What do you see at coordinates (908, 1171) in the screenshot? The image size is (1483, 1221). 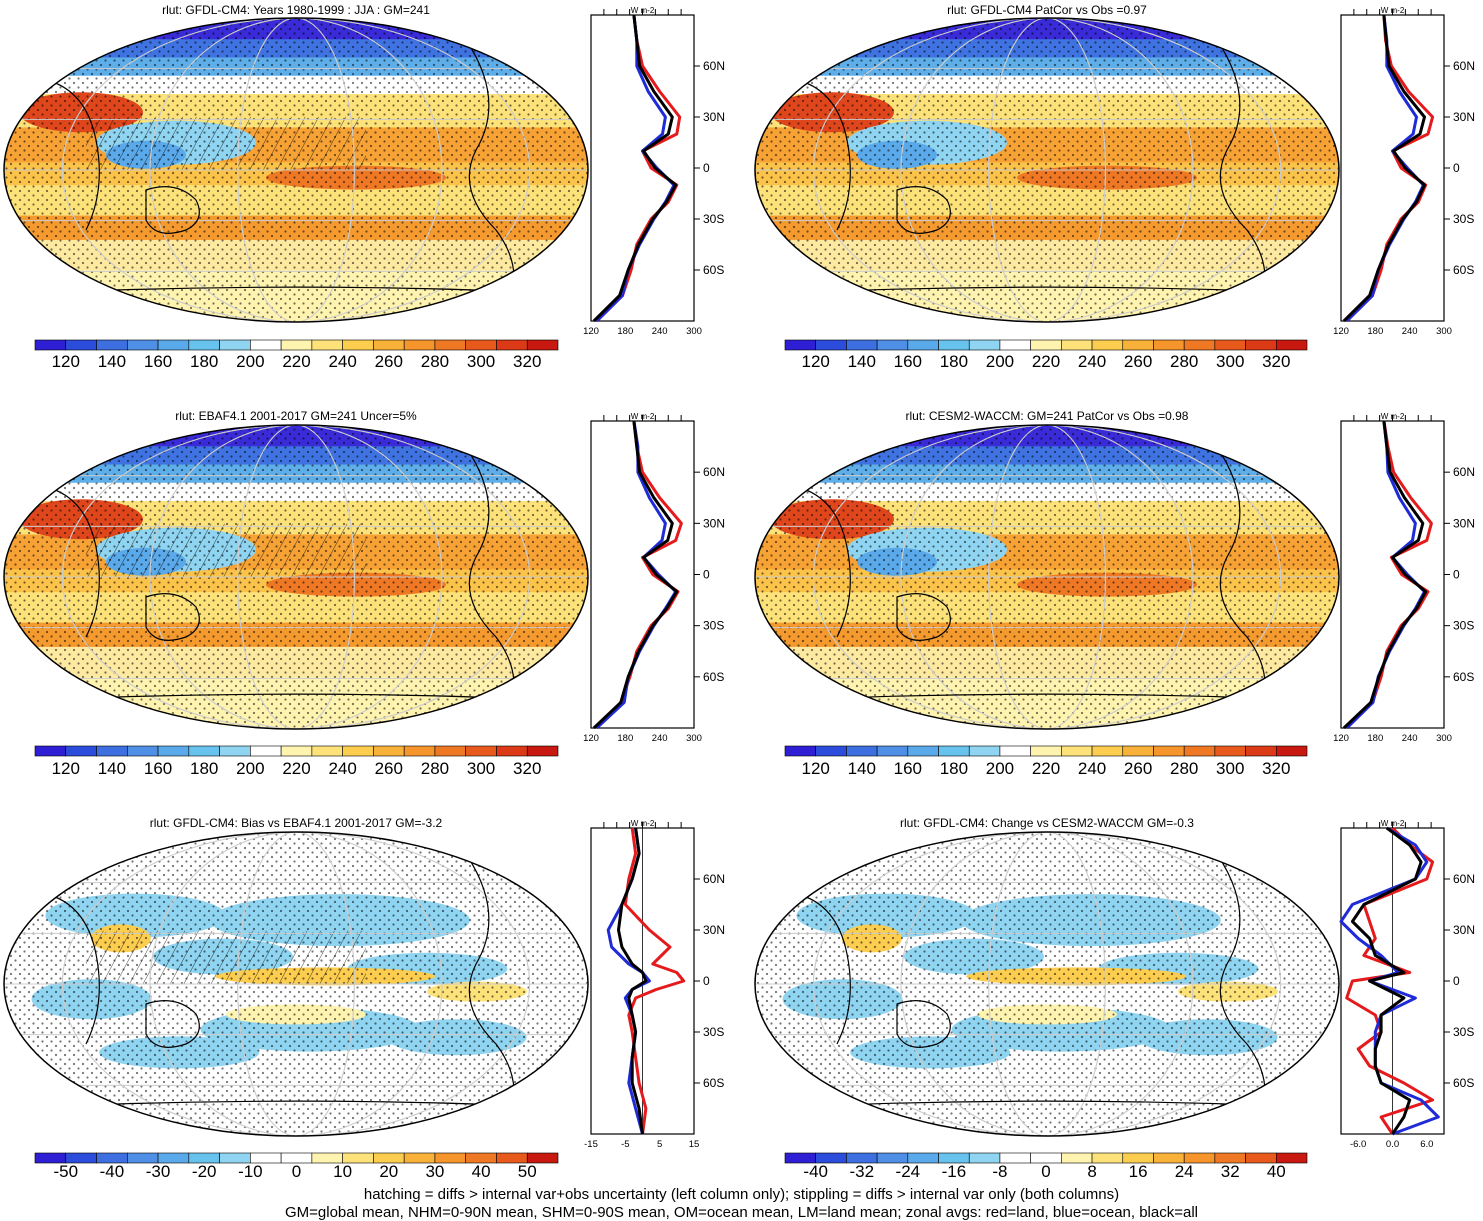 I see `colorbar-label: -24` at bounding box center [908, 1171].